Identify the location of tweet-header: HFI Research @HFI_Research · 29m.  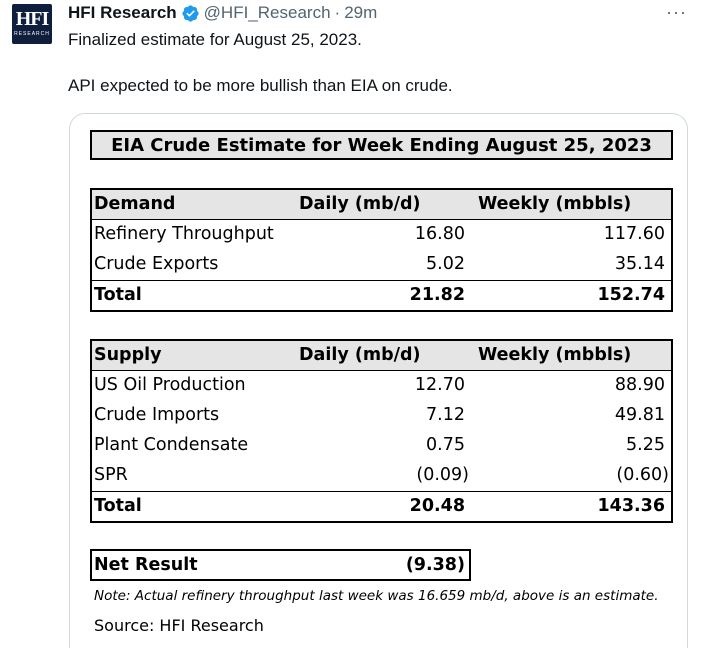
(222, 13).